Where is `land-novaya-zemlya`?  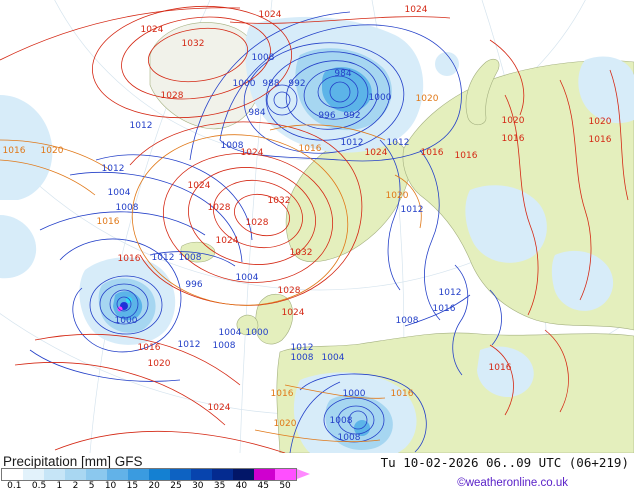
land-novaya-zemlya is located at coordinates (482, 92).